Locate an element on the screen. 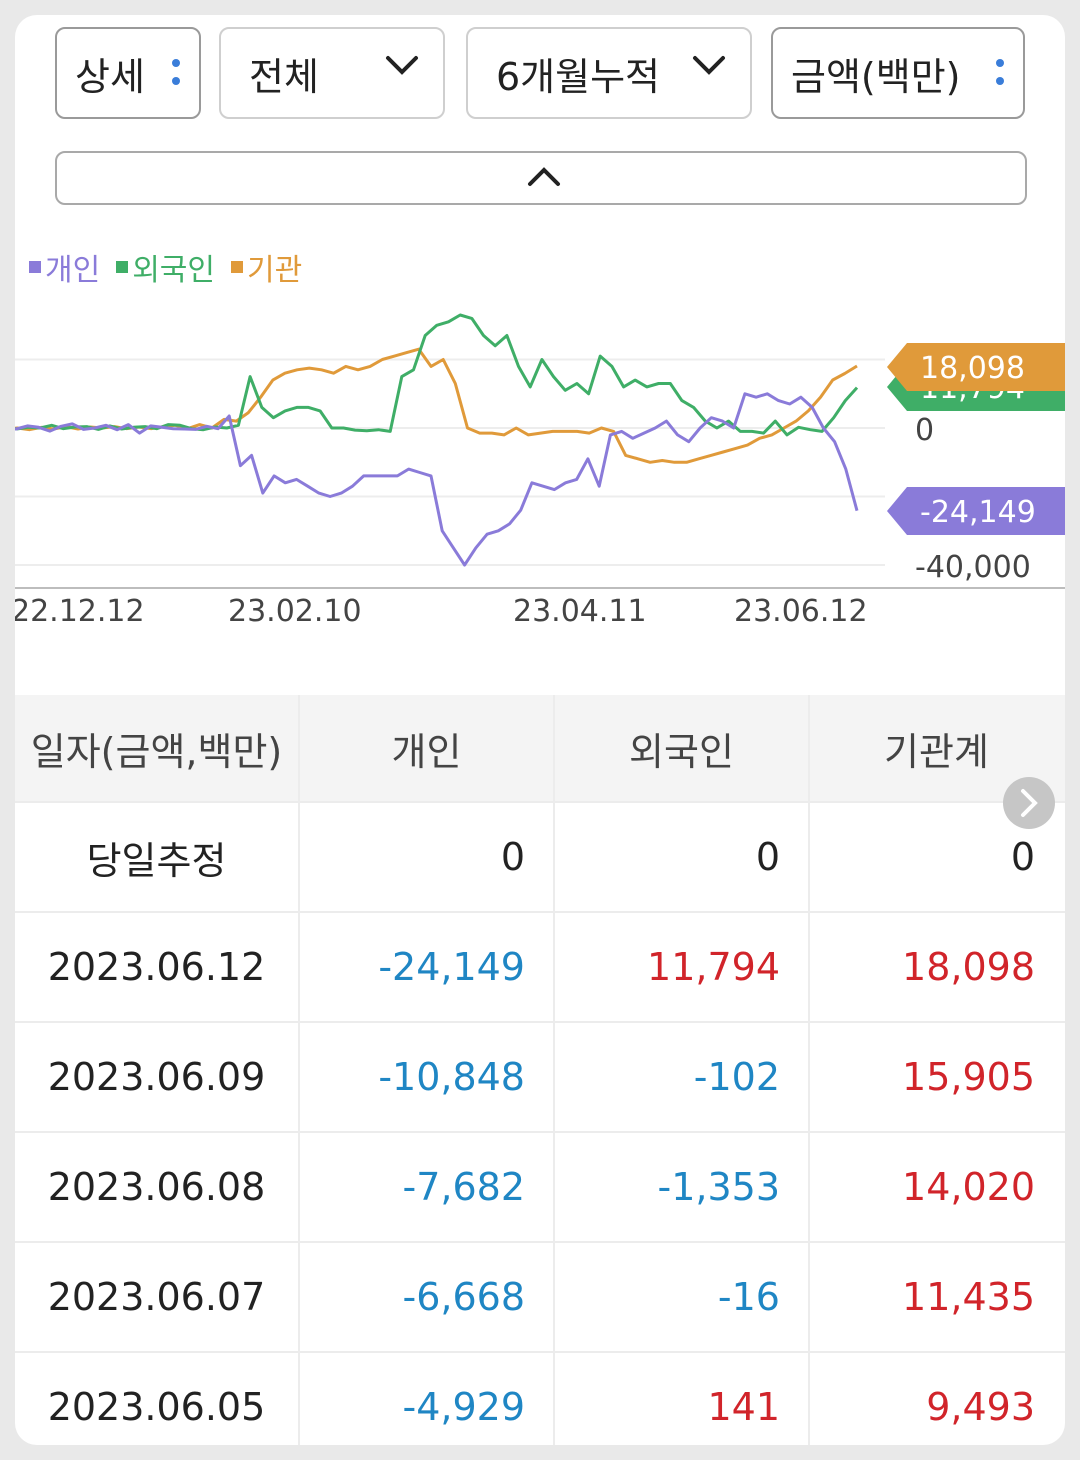 The height and width of the screenshot is (1460, 1080). chevron-right-icon is located at coordinates (1029, 803).